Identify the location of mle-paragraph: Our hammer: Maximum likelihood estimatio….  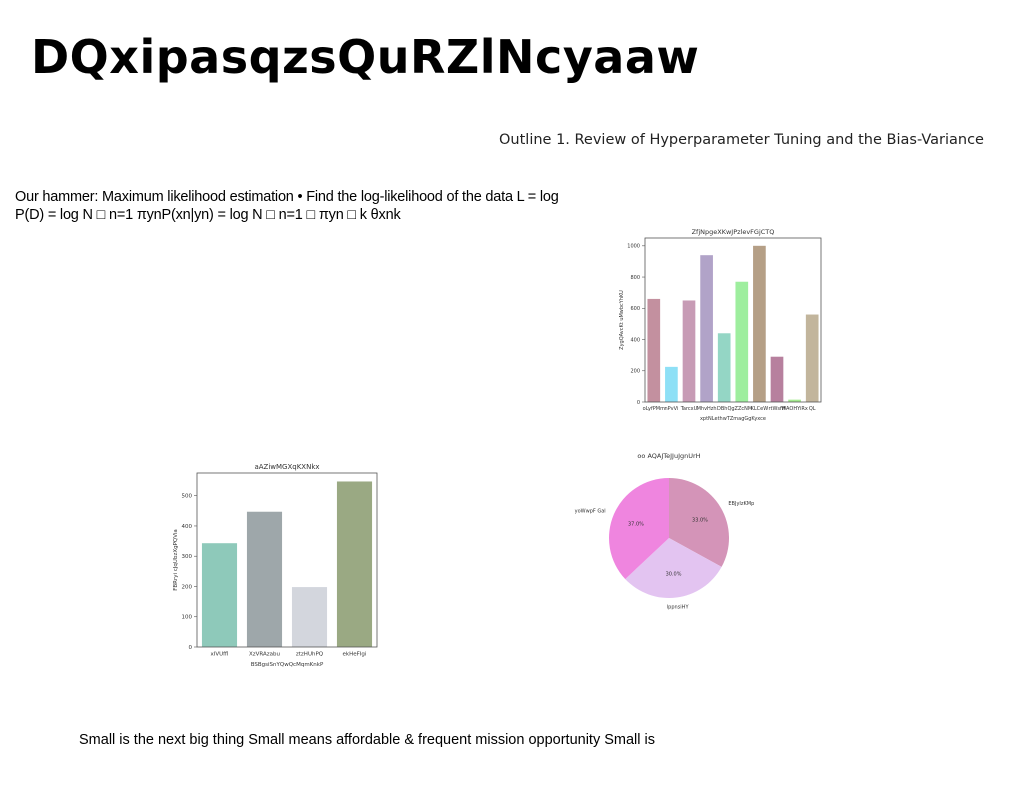
(287, 206).